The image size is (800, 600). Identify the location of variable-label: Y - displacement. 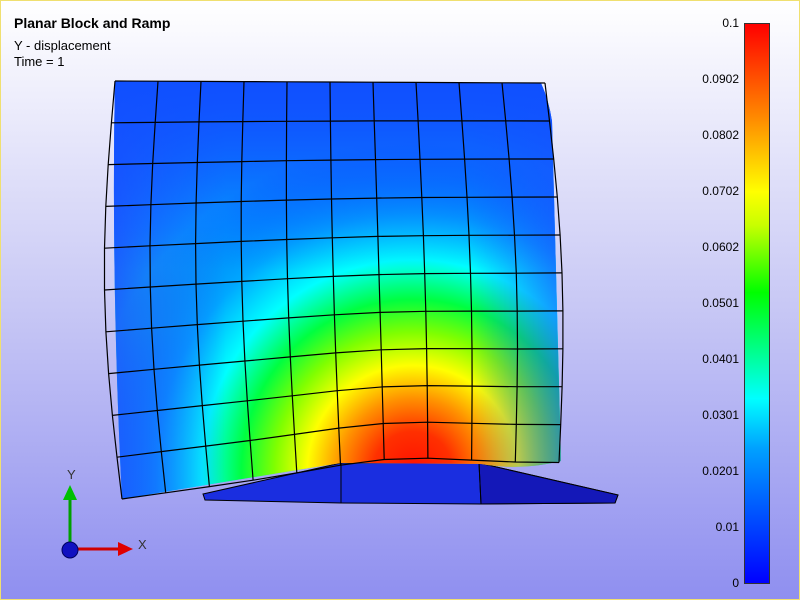
(62, 45).